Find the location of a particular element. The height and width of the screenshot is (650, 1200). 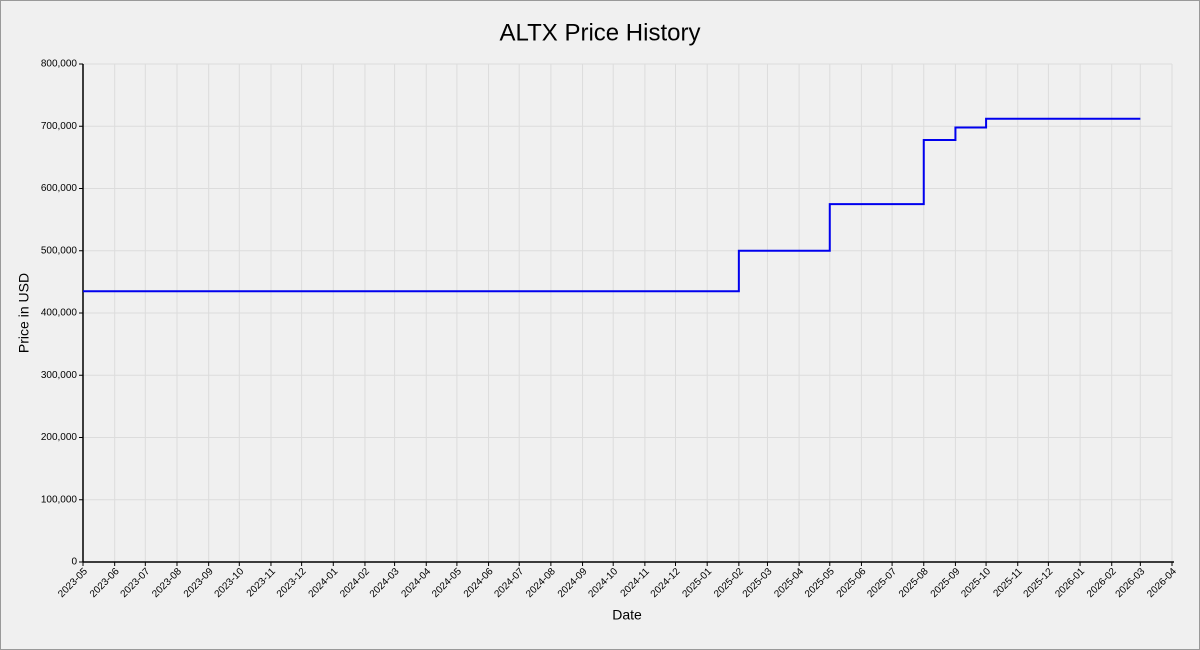

y-tick-label: 500,000 is located at coordinates (59, 250).